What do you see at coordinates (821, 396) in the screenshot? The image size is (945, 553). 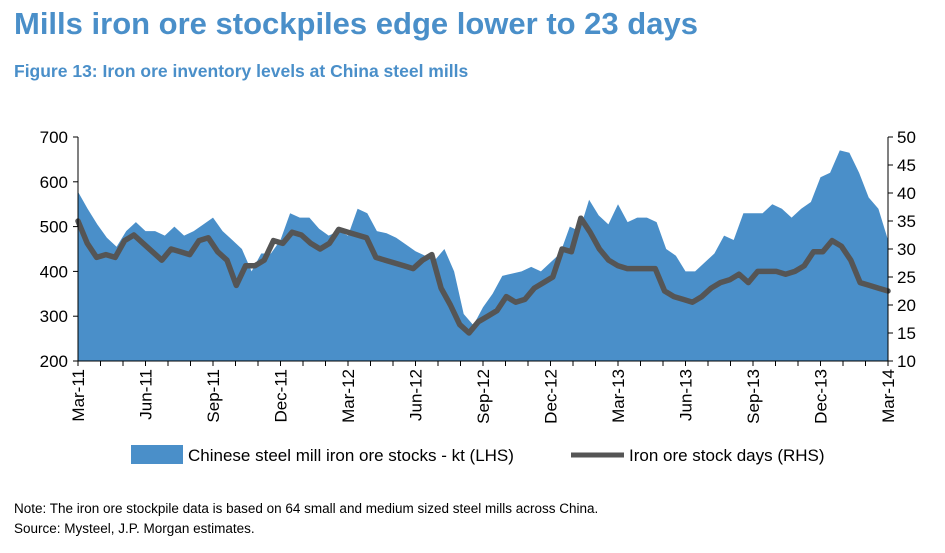 I see `x-tick-label: Dec-13` at bounding box center [821, 396].